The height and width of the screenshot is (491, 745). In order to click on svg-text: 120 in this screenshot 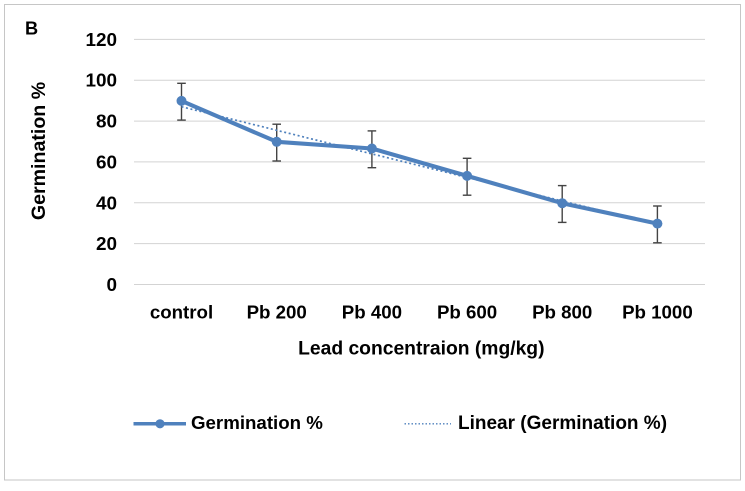, I will do `click(101, 40)`.